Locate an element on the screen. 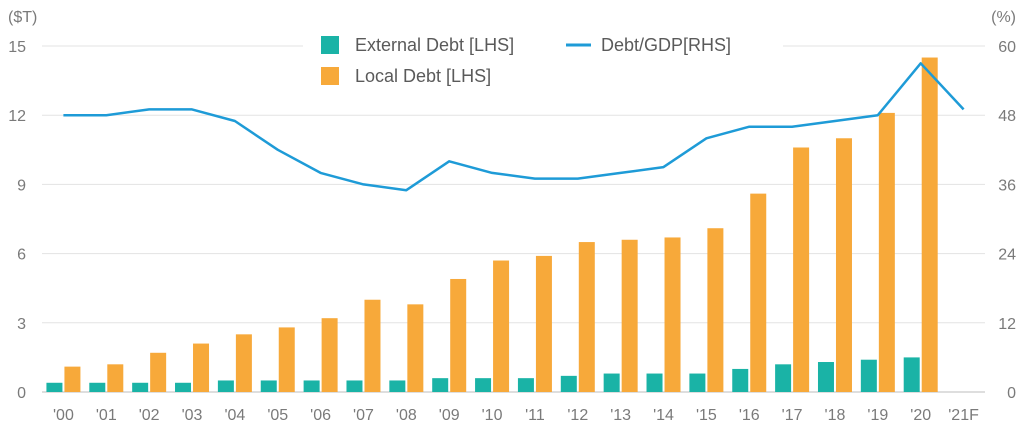 Image resolution: width=1024 pixels, height=432 pixels. left-axis-tick: 12 is located at coordinates (17, 116).